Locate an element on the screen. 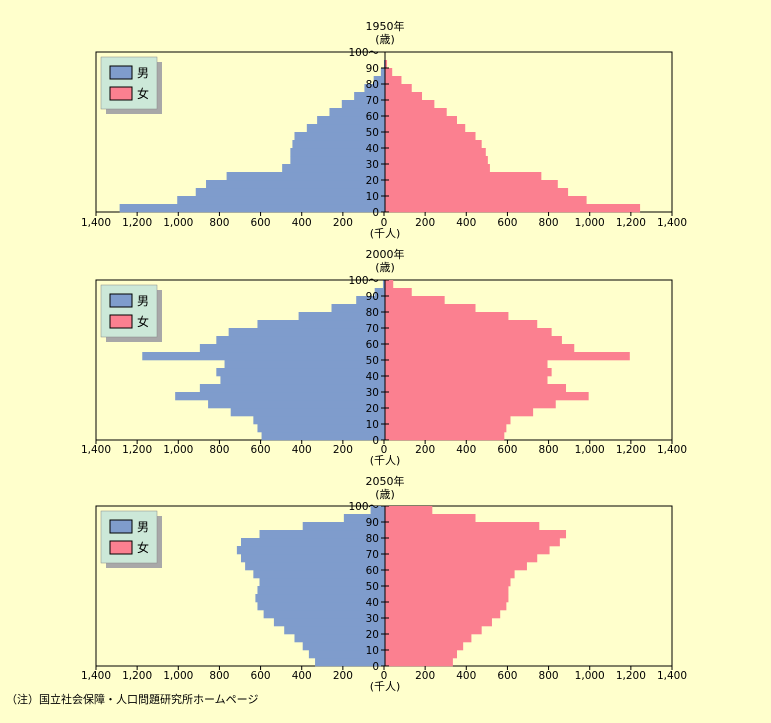 This screenshot has height=723, width=771. chart-title: 2000年 is located at coordinates (385, 254).